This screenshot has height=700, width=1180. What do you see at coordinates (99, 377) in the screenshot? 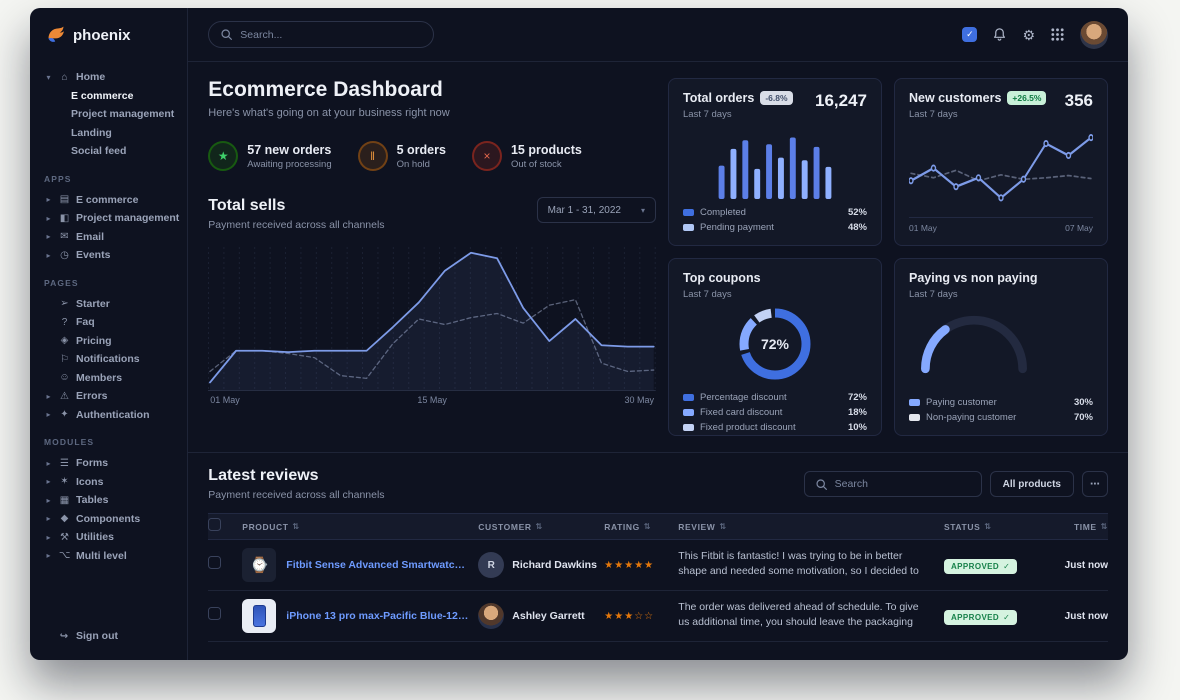
I see `sidebar-item-label: Members` at bounding box center [99, 377].